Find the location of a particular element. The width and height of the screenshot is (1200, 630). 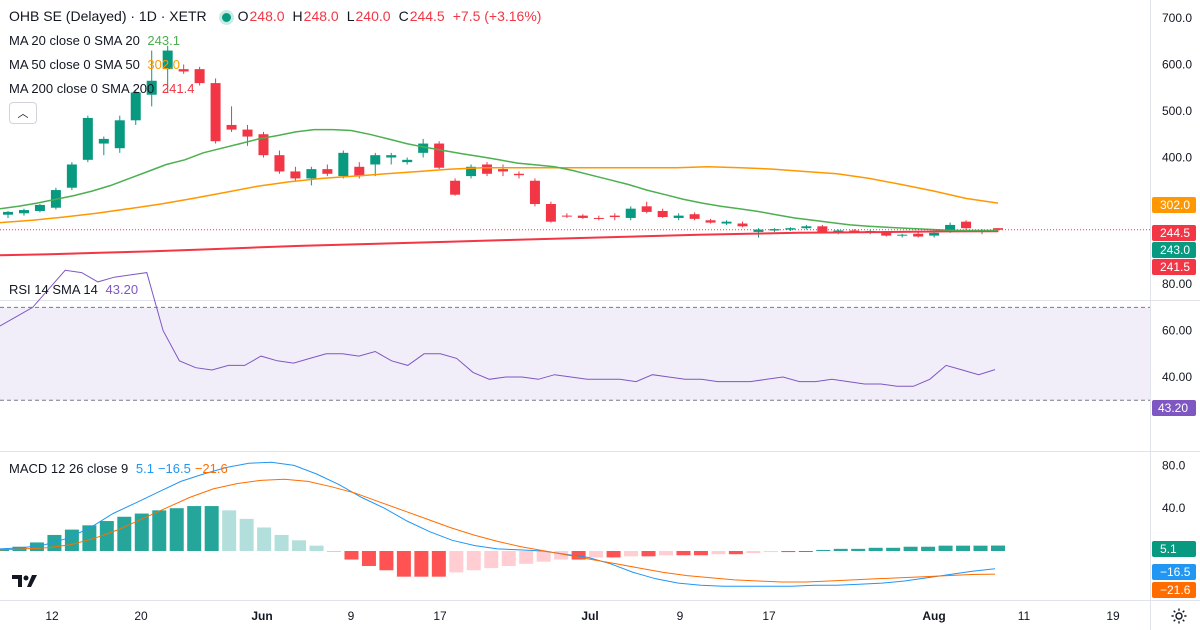

ma50-legend: MA 50 close 0 SMA 50 302.0 is located at coordinates (96, 65).